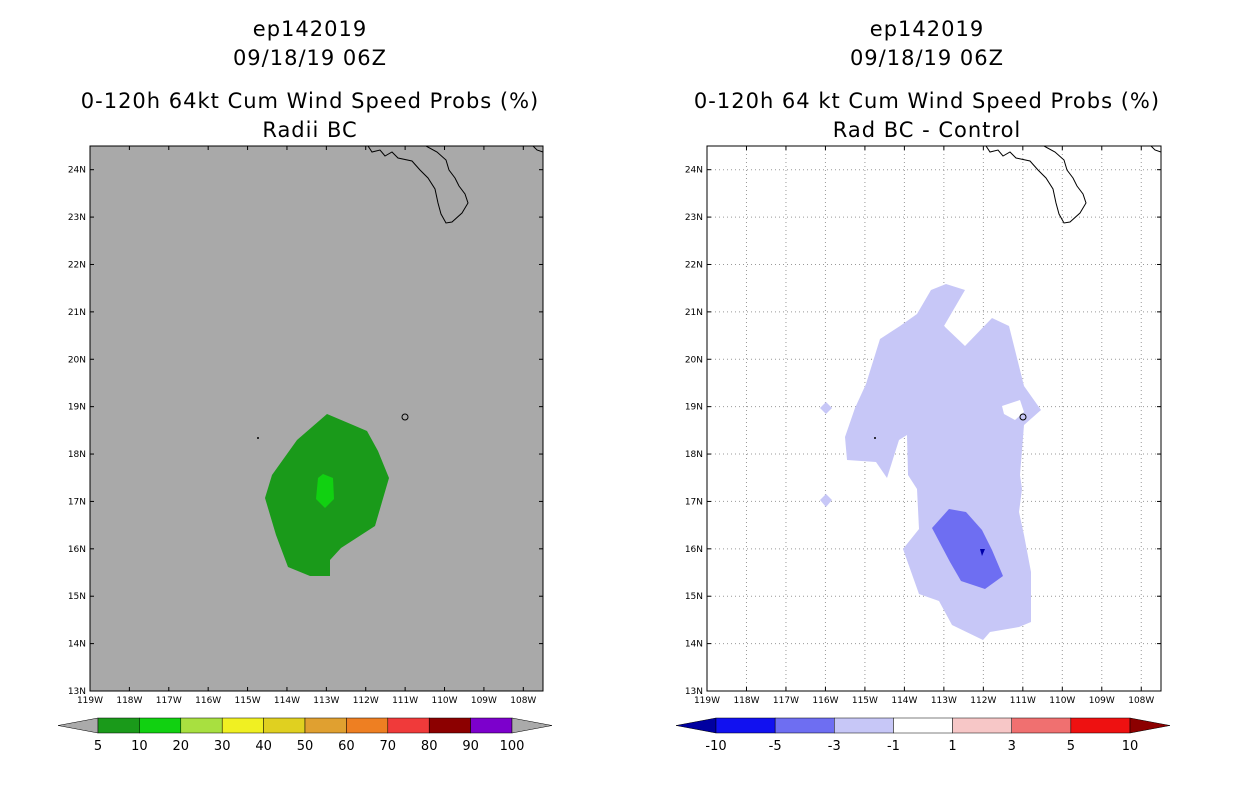 The width and height of the screenshot is (1236, 800). Describe the element at coordinates (77, 360) in the screenshot. I see `lat-label: 20N` at that location.